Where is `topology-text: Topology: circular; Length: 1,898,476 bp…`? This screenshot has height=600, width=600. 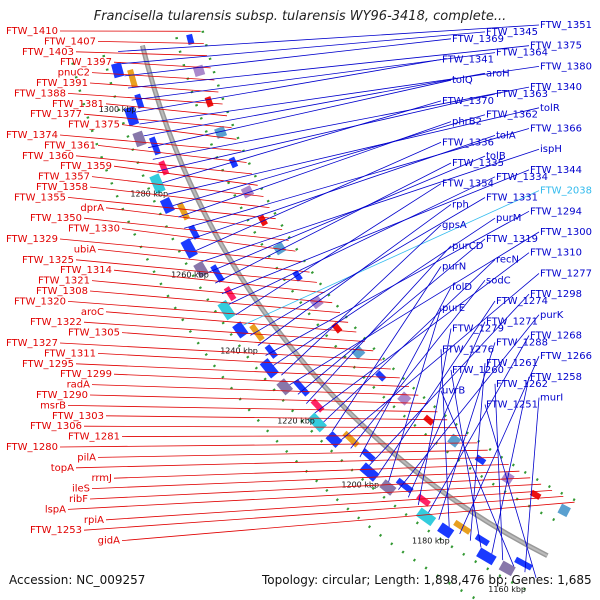 topology-text: Topology: circular; Length: 1,898,476 bp… is located at coordinates (427, 580).